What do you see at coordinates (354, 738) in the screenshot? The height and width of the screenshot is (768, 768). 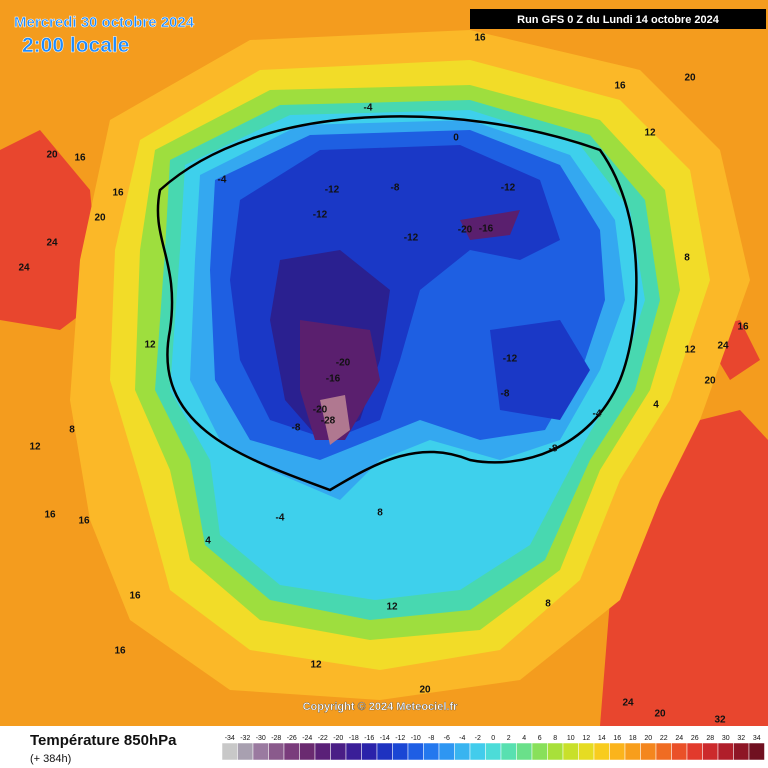 I see `scale-label: -18` at bounding box center [354, 738].